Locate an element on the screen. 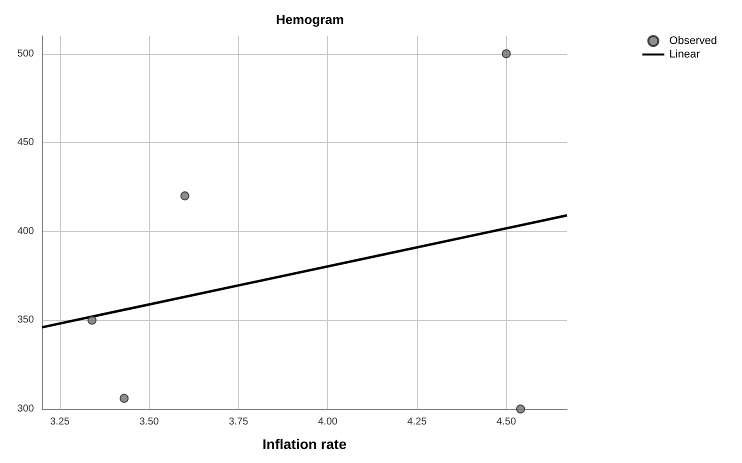 This screenshot has height=463, width=742. x-tick-label: 4.00 is located at coordinates (328, 422).